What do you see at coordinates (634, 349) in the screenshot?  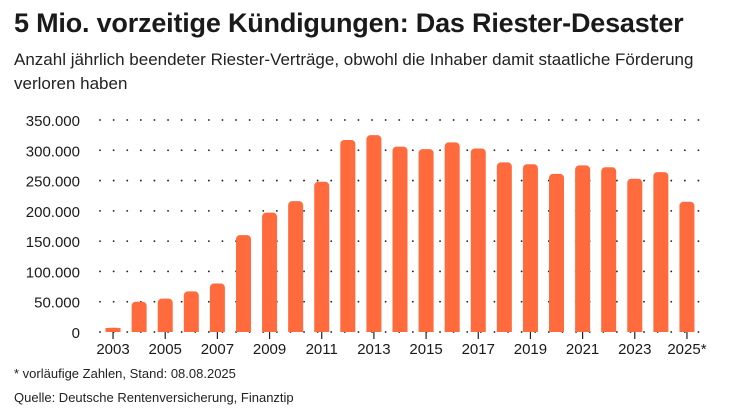 I see `x-tick-label: 2023` at bounding box center [634, 349].